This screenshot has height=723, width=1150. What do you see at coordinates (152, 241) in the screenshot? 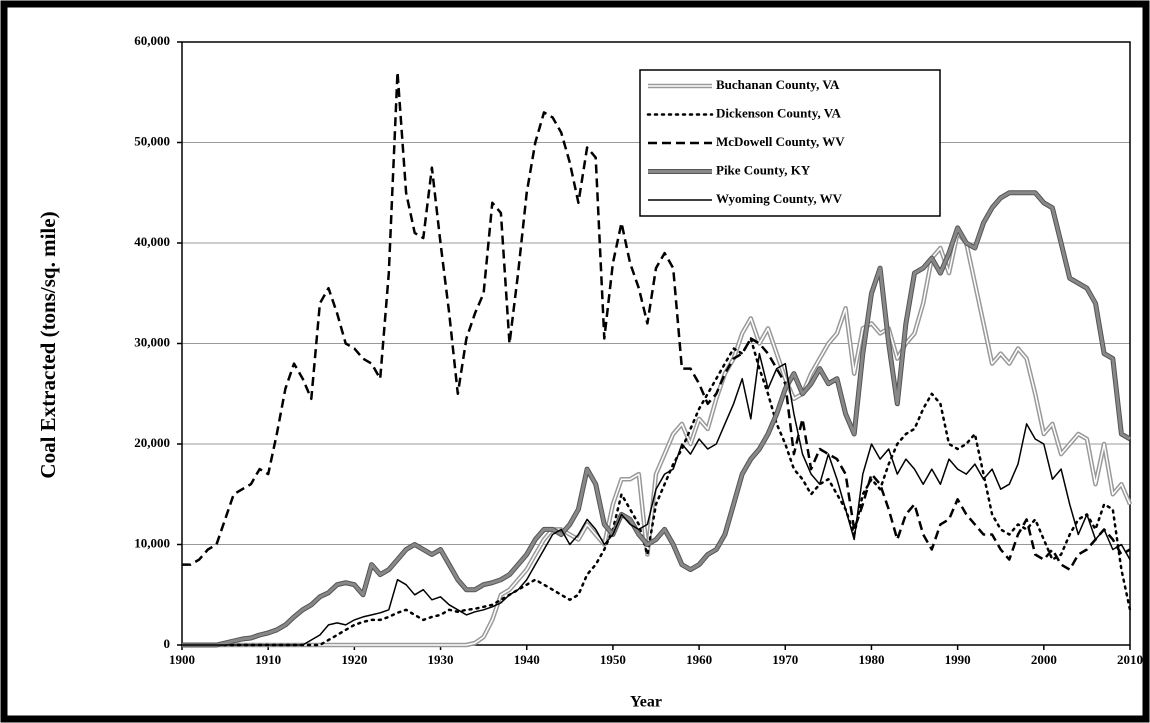
I see `y-tick-label: 40,000` at bounding box center [152, 241].